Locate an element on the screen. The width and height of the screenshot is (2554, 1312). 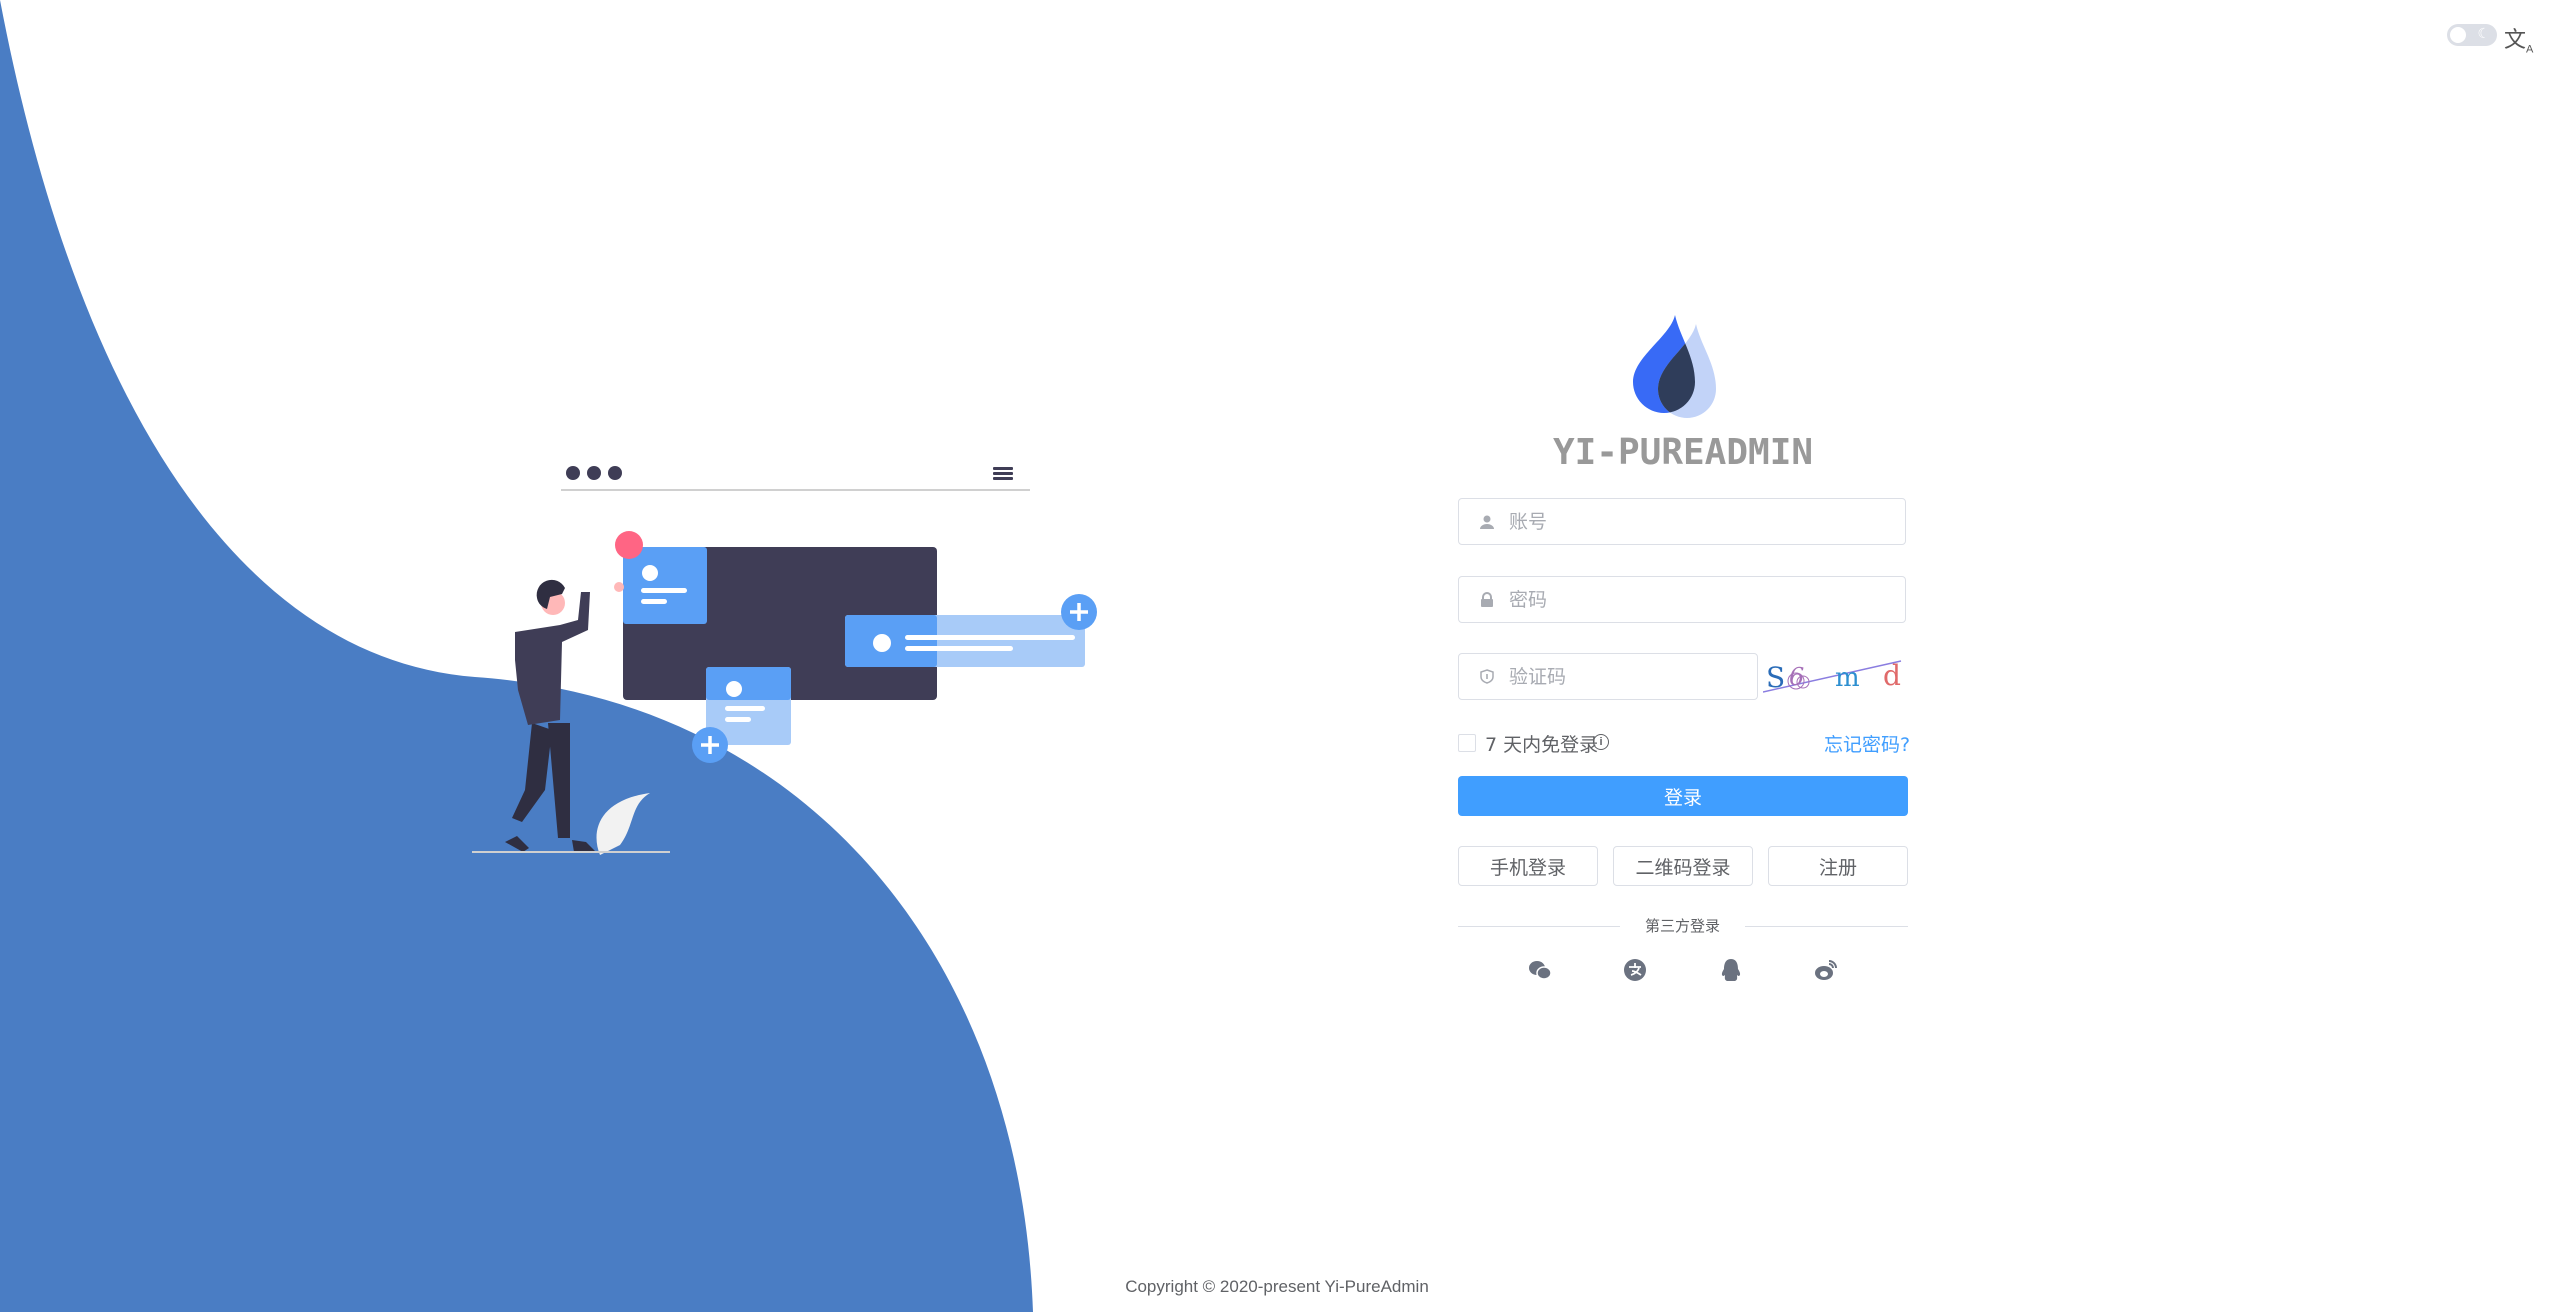
third-party-label: 第三方登录 is located at coordinates (1682, 926).